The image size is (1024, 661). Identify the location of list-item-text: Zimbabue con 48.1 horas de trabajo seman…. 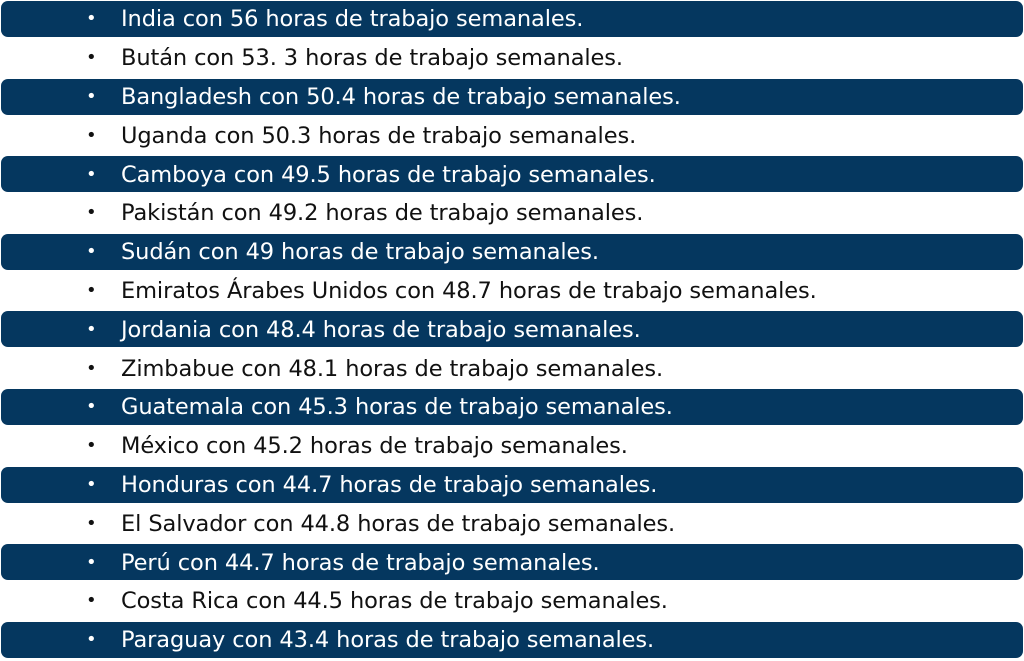
(392, 368).